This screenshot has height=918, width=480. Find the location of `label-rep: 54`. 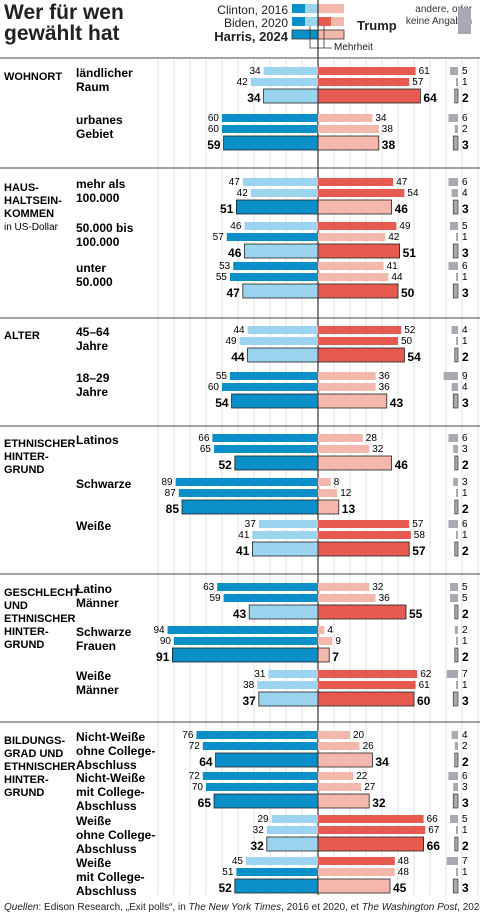

label-rep: 54 is located at coordinates (413, 193).